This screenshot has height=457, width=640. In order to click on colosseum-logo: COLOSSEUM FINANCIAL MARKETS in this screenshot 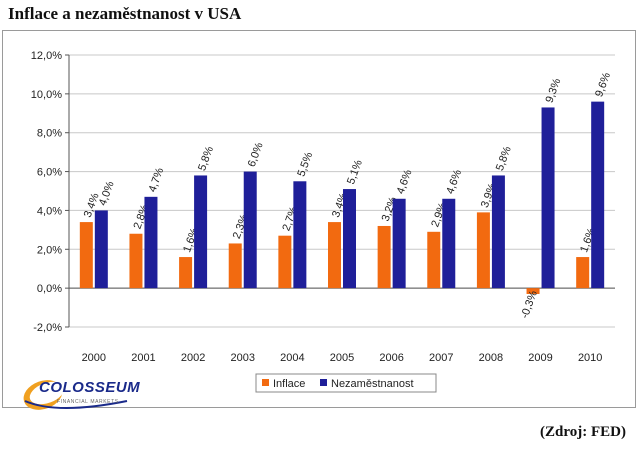, I will do `click(82, 397)`.